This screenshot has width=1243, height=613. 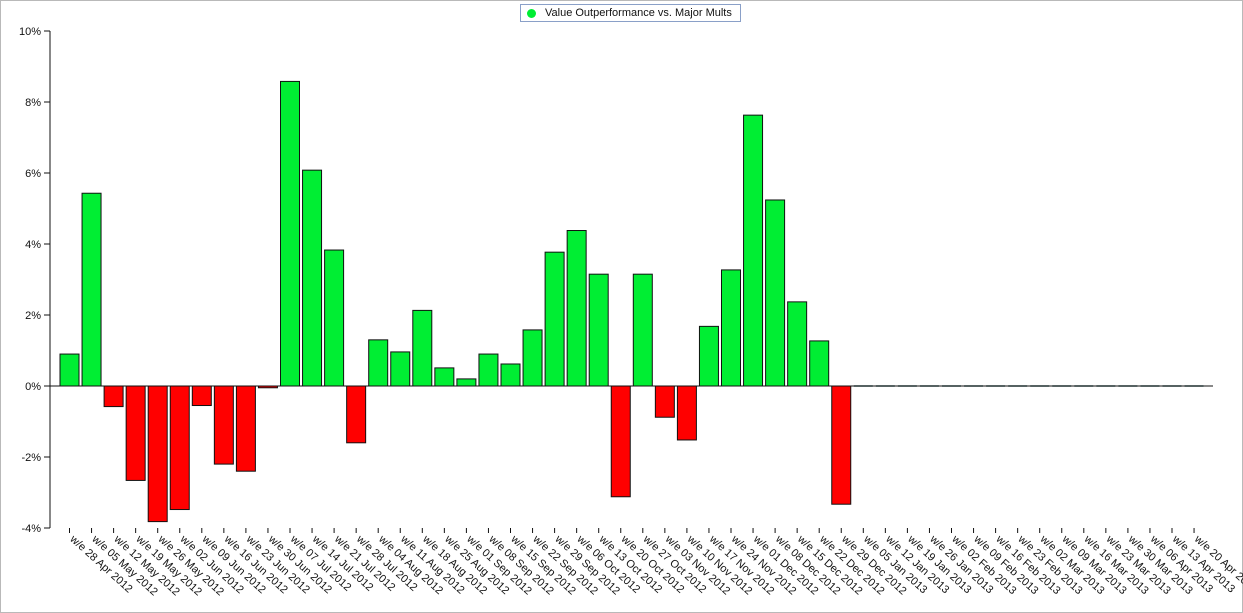 What do you see at coordinates (31, 529) in the screenshot?
I see `y-tick-label: -4%` at bounding box center [31, 529].